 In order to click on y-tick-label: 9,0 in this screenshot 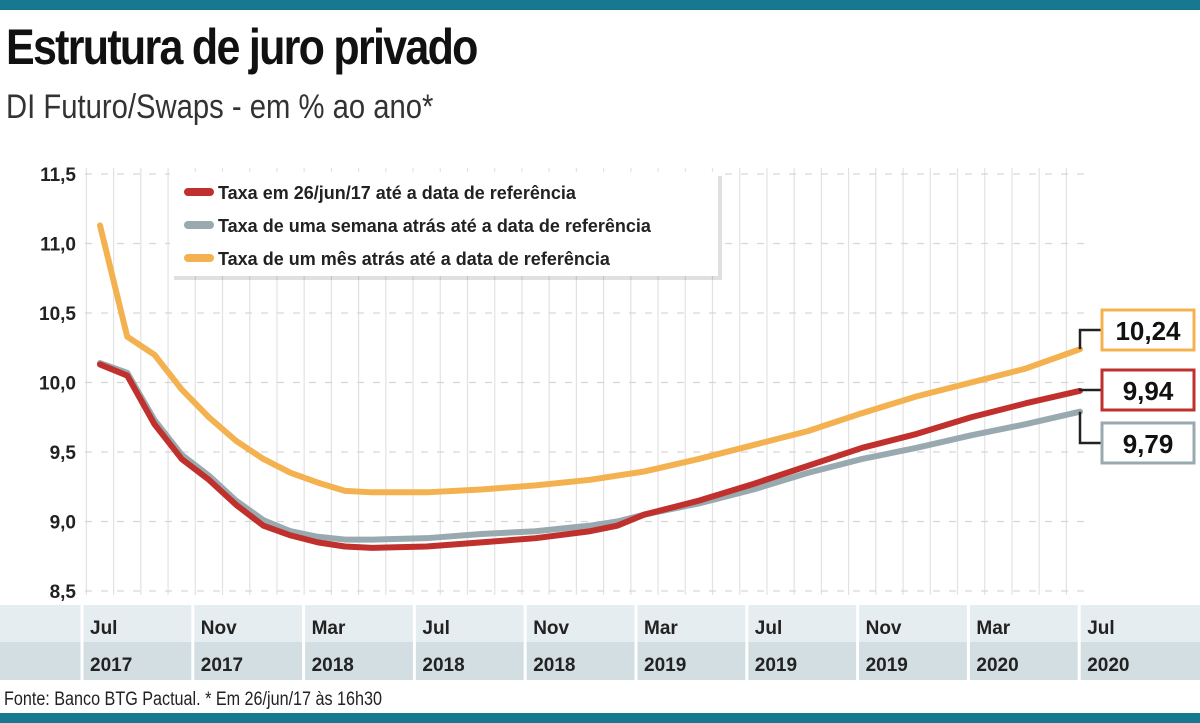, I will do `click(63, 523)`.